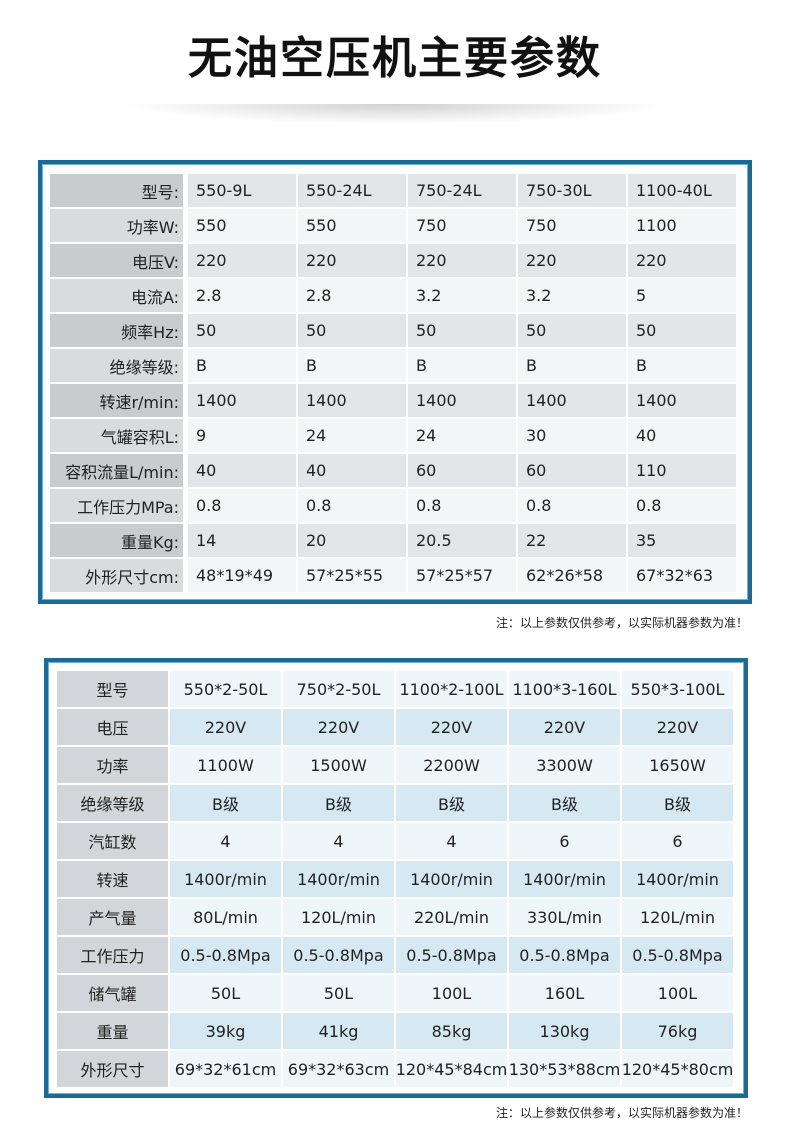 This screenshot has width=790, height=1146. Describe the element at coordinates (572, 435) in the screenshot. I see `cell-value: 30` at that location.